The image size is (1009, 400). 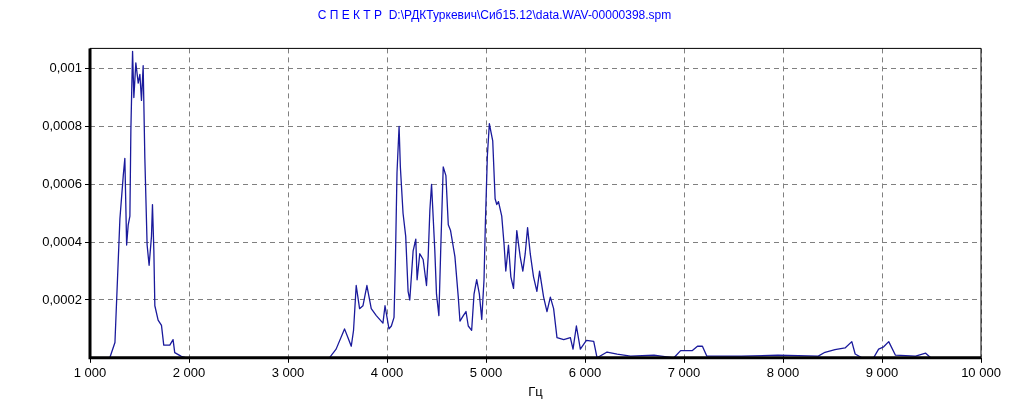 I want to click on x-tick-label: 3 000, so click(x=288, y=373).